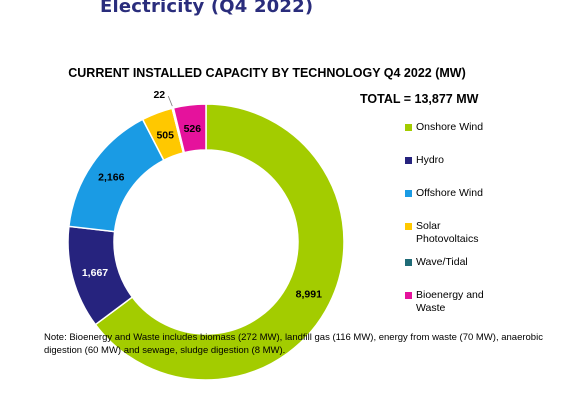 The height and width of the screenshot is (400, 570). What do you see at coordinates (485, 305) in the screenshot?
I see `legend-item-bioenergy-and-waste: Bioenergy and Waste` at bounding box center [485, 305].